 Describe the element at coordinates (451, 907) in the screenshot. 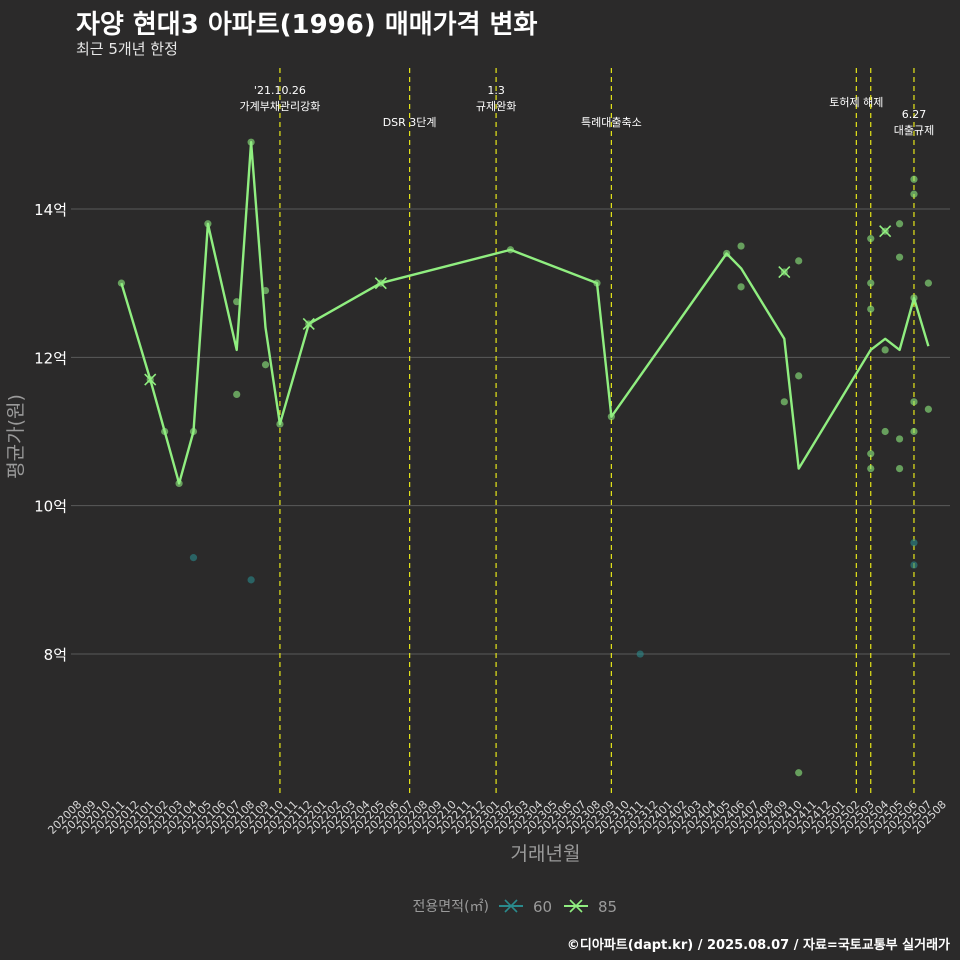

I see `legend-title: 전용면적(㎡)` at that location.